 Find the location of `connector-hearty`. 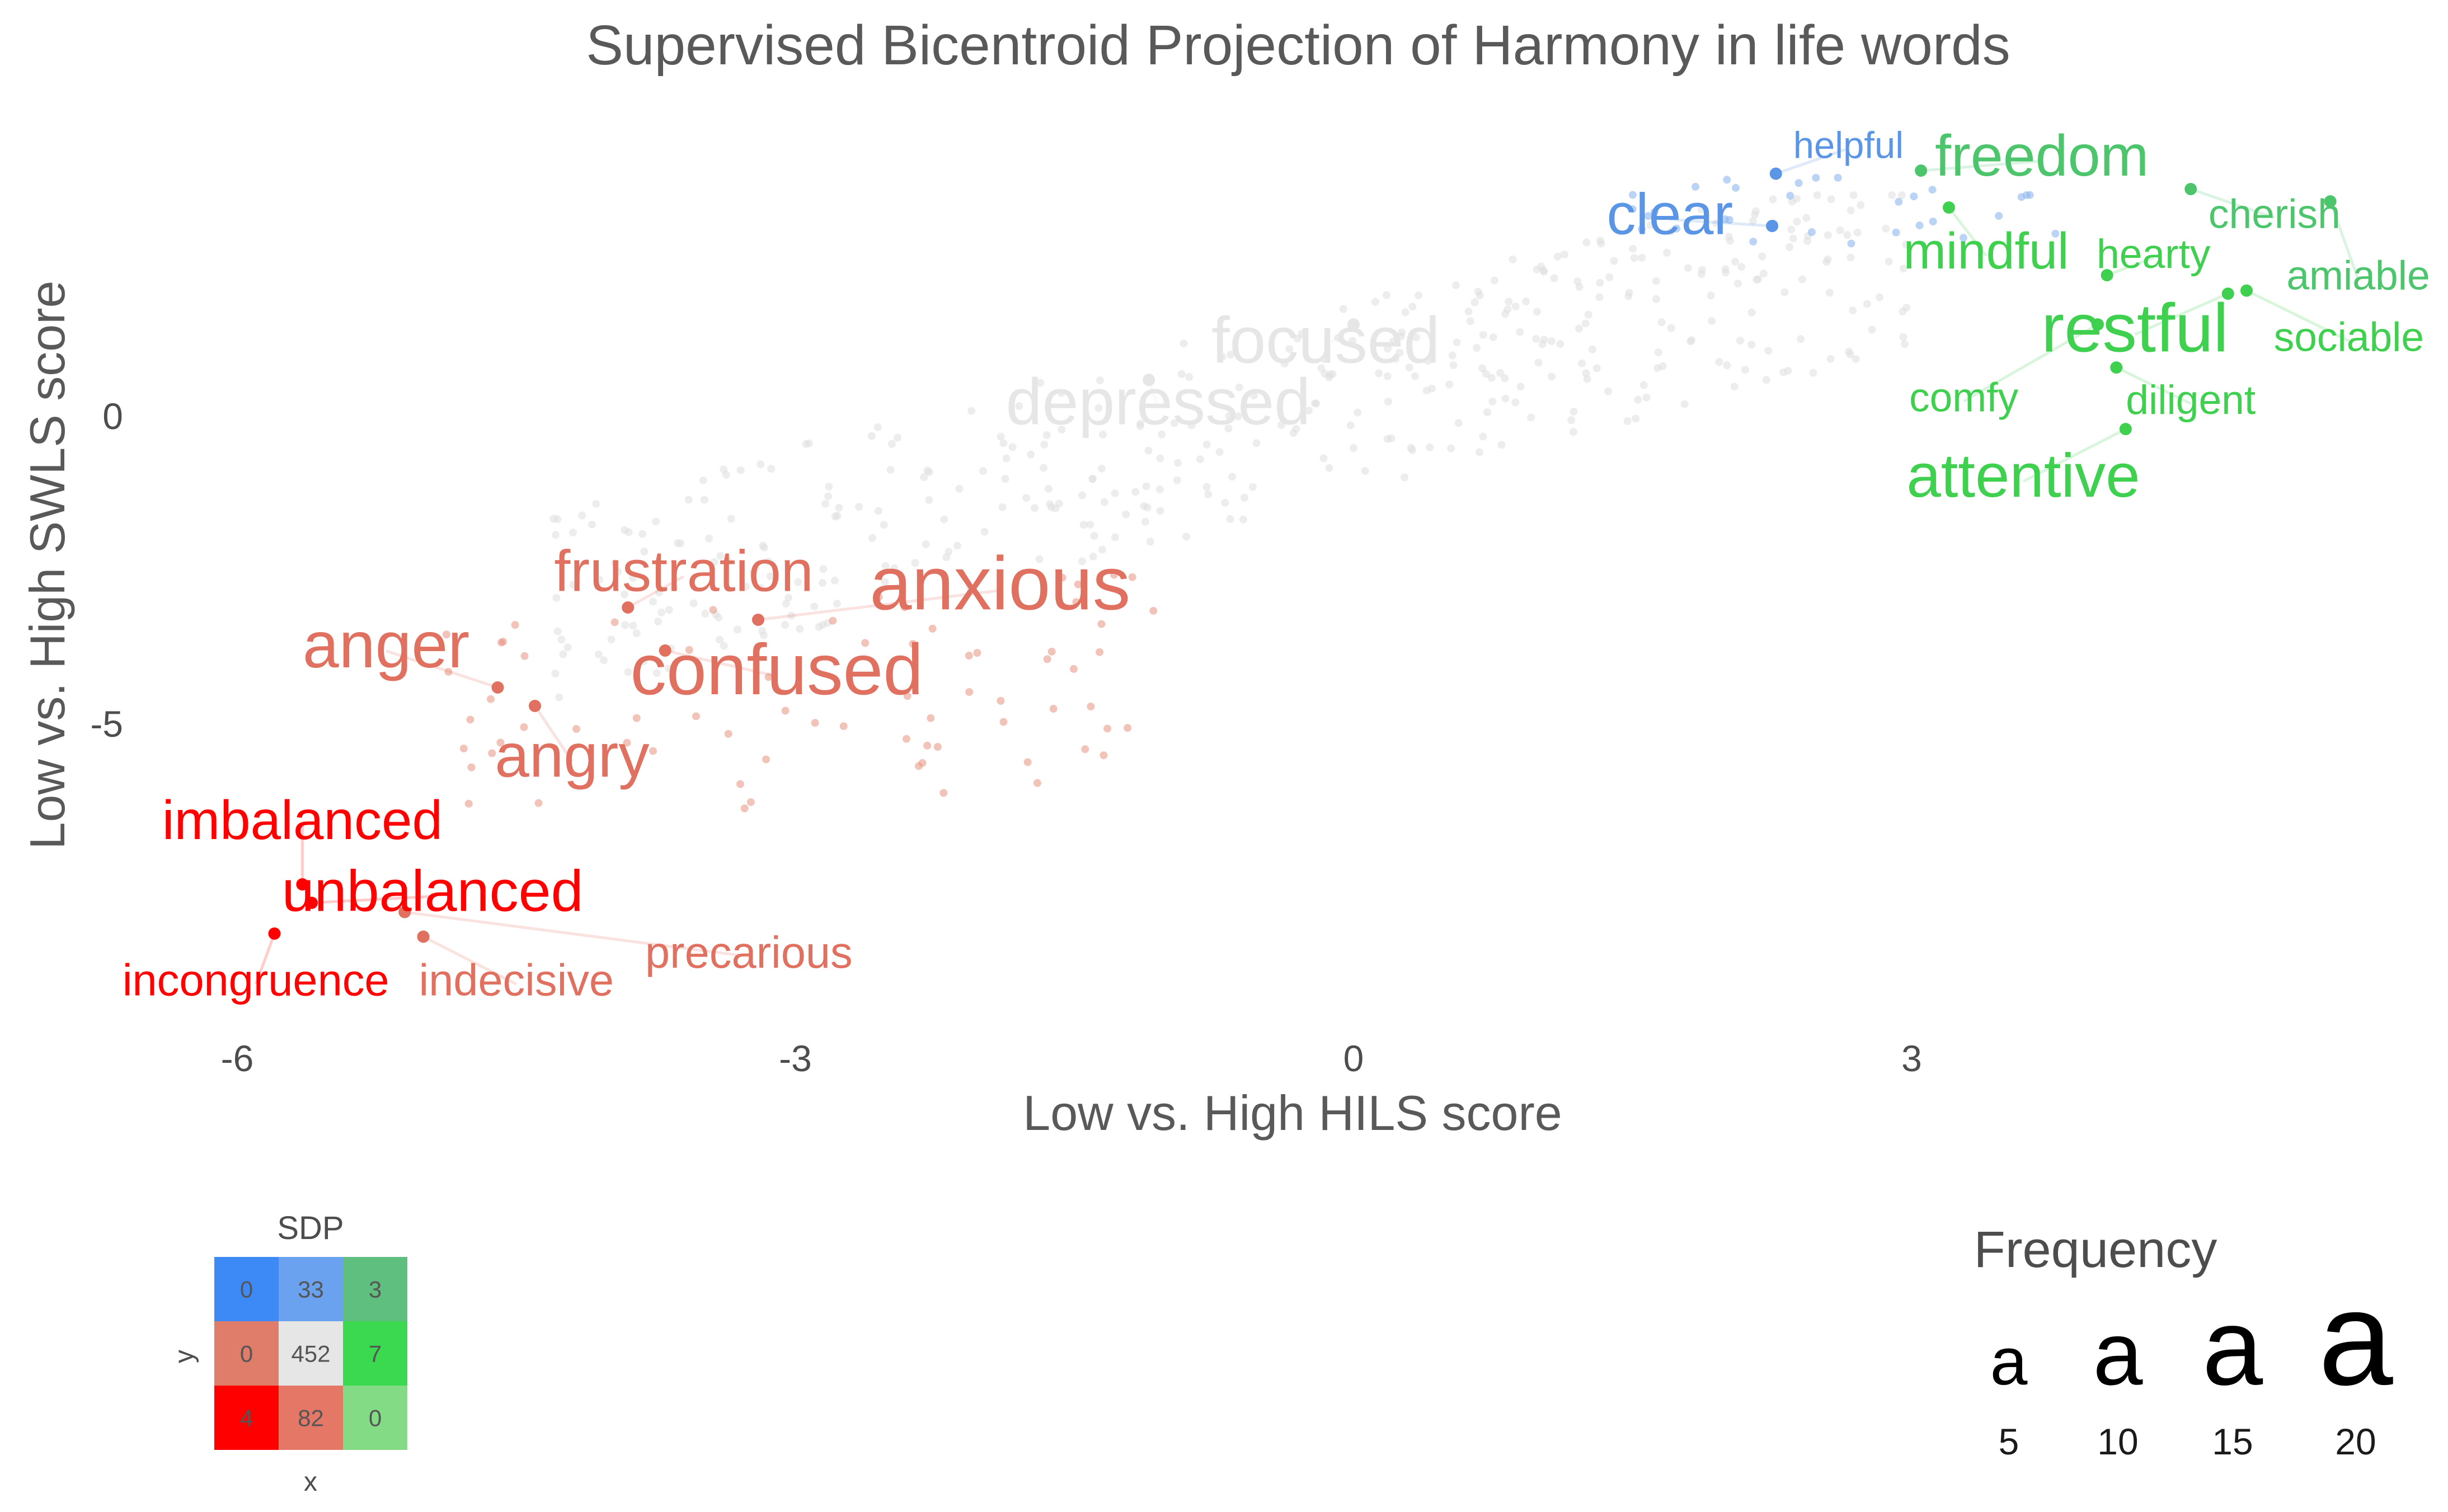

connector-hearty is located at coordinates (2130, 266).